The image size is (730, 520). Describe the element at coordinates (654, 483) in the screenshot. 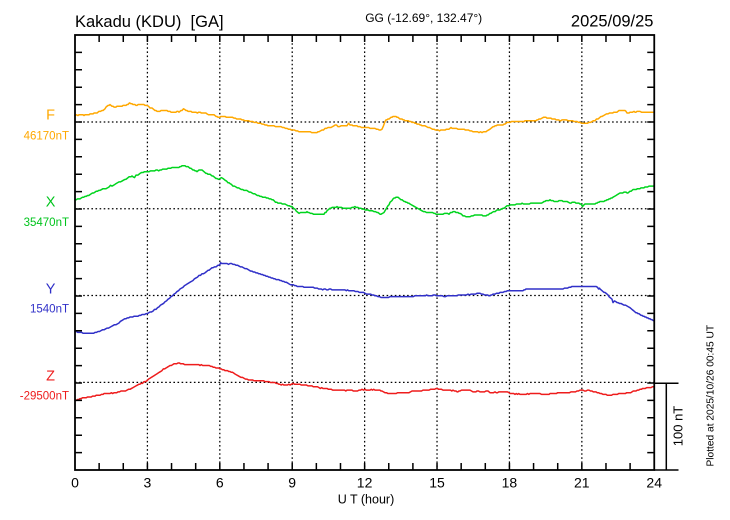

I see `svg-text: 24` at that location.